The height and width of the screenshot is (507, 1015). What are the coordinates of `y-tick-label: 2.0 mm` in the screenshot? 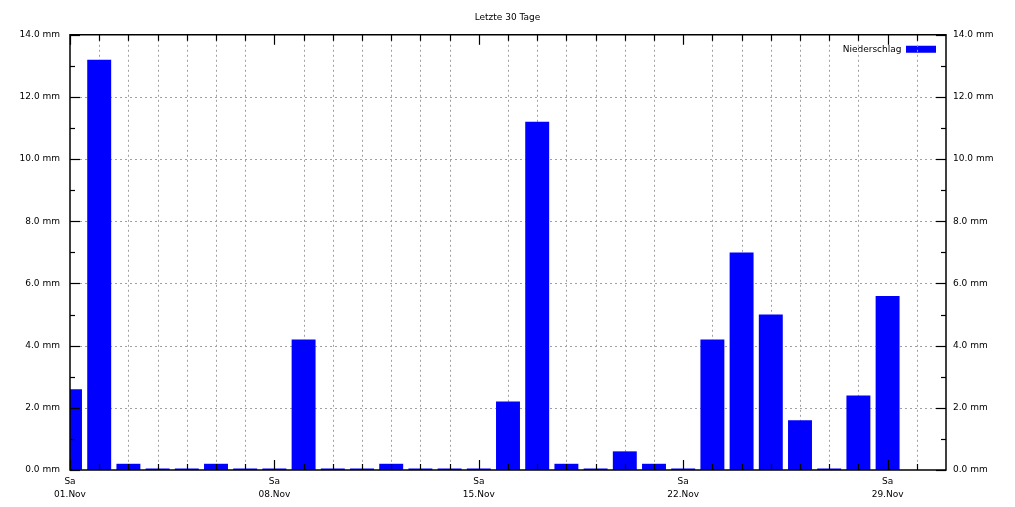 It's located at (42, 407).